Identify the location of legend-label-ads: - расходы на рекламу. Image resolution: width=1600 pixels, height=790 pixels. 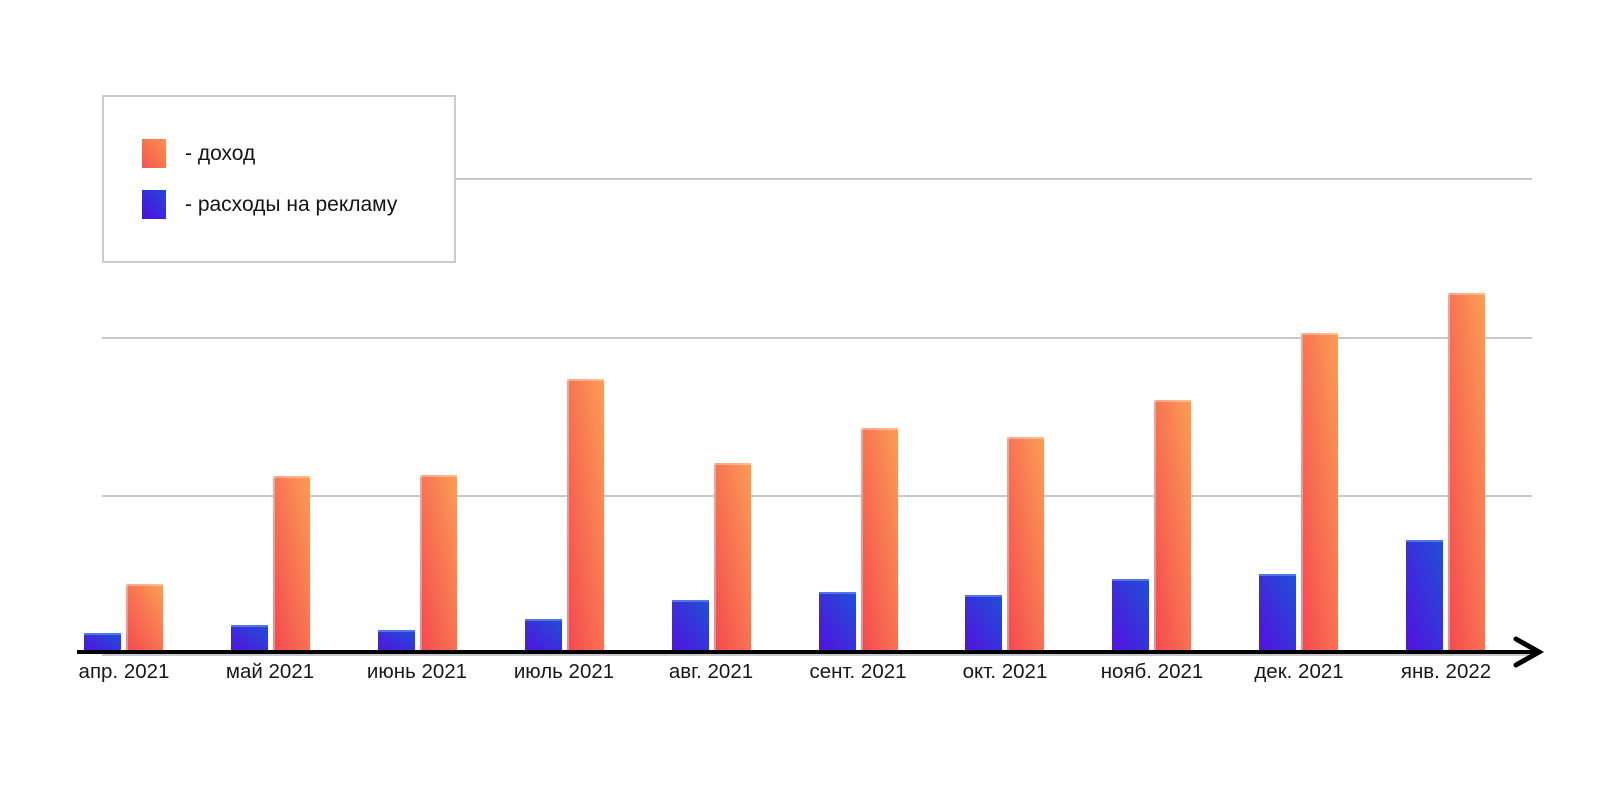
(291, 204).